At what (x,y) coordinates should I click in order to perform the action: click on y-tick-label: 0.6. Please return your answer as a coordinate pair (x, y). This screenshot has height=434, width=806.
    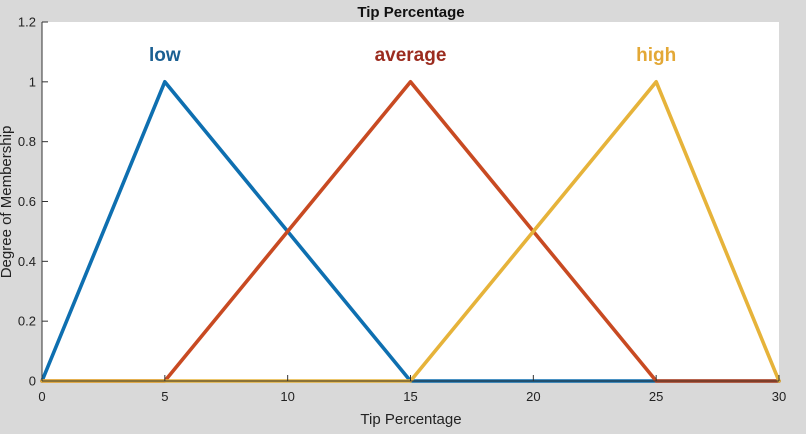
    Looking at the image, I should click on (27, 201).